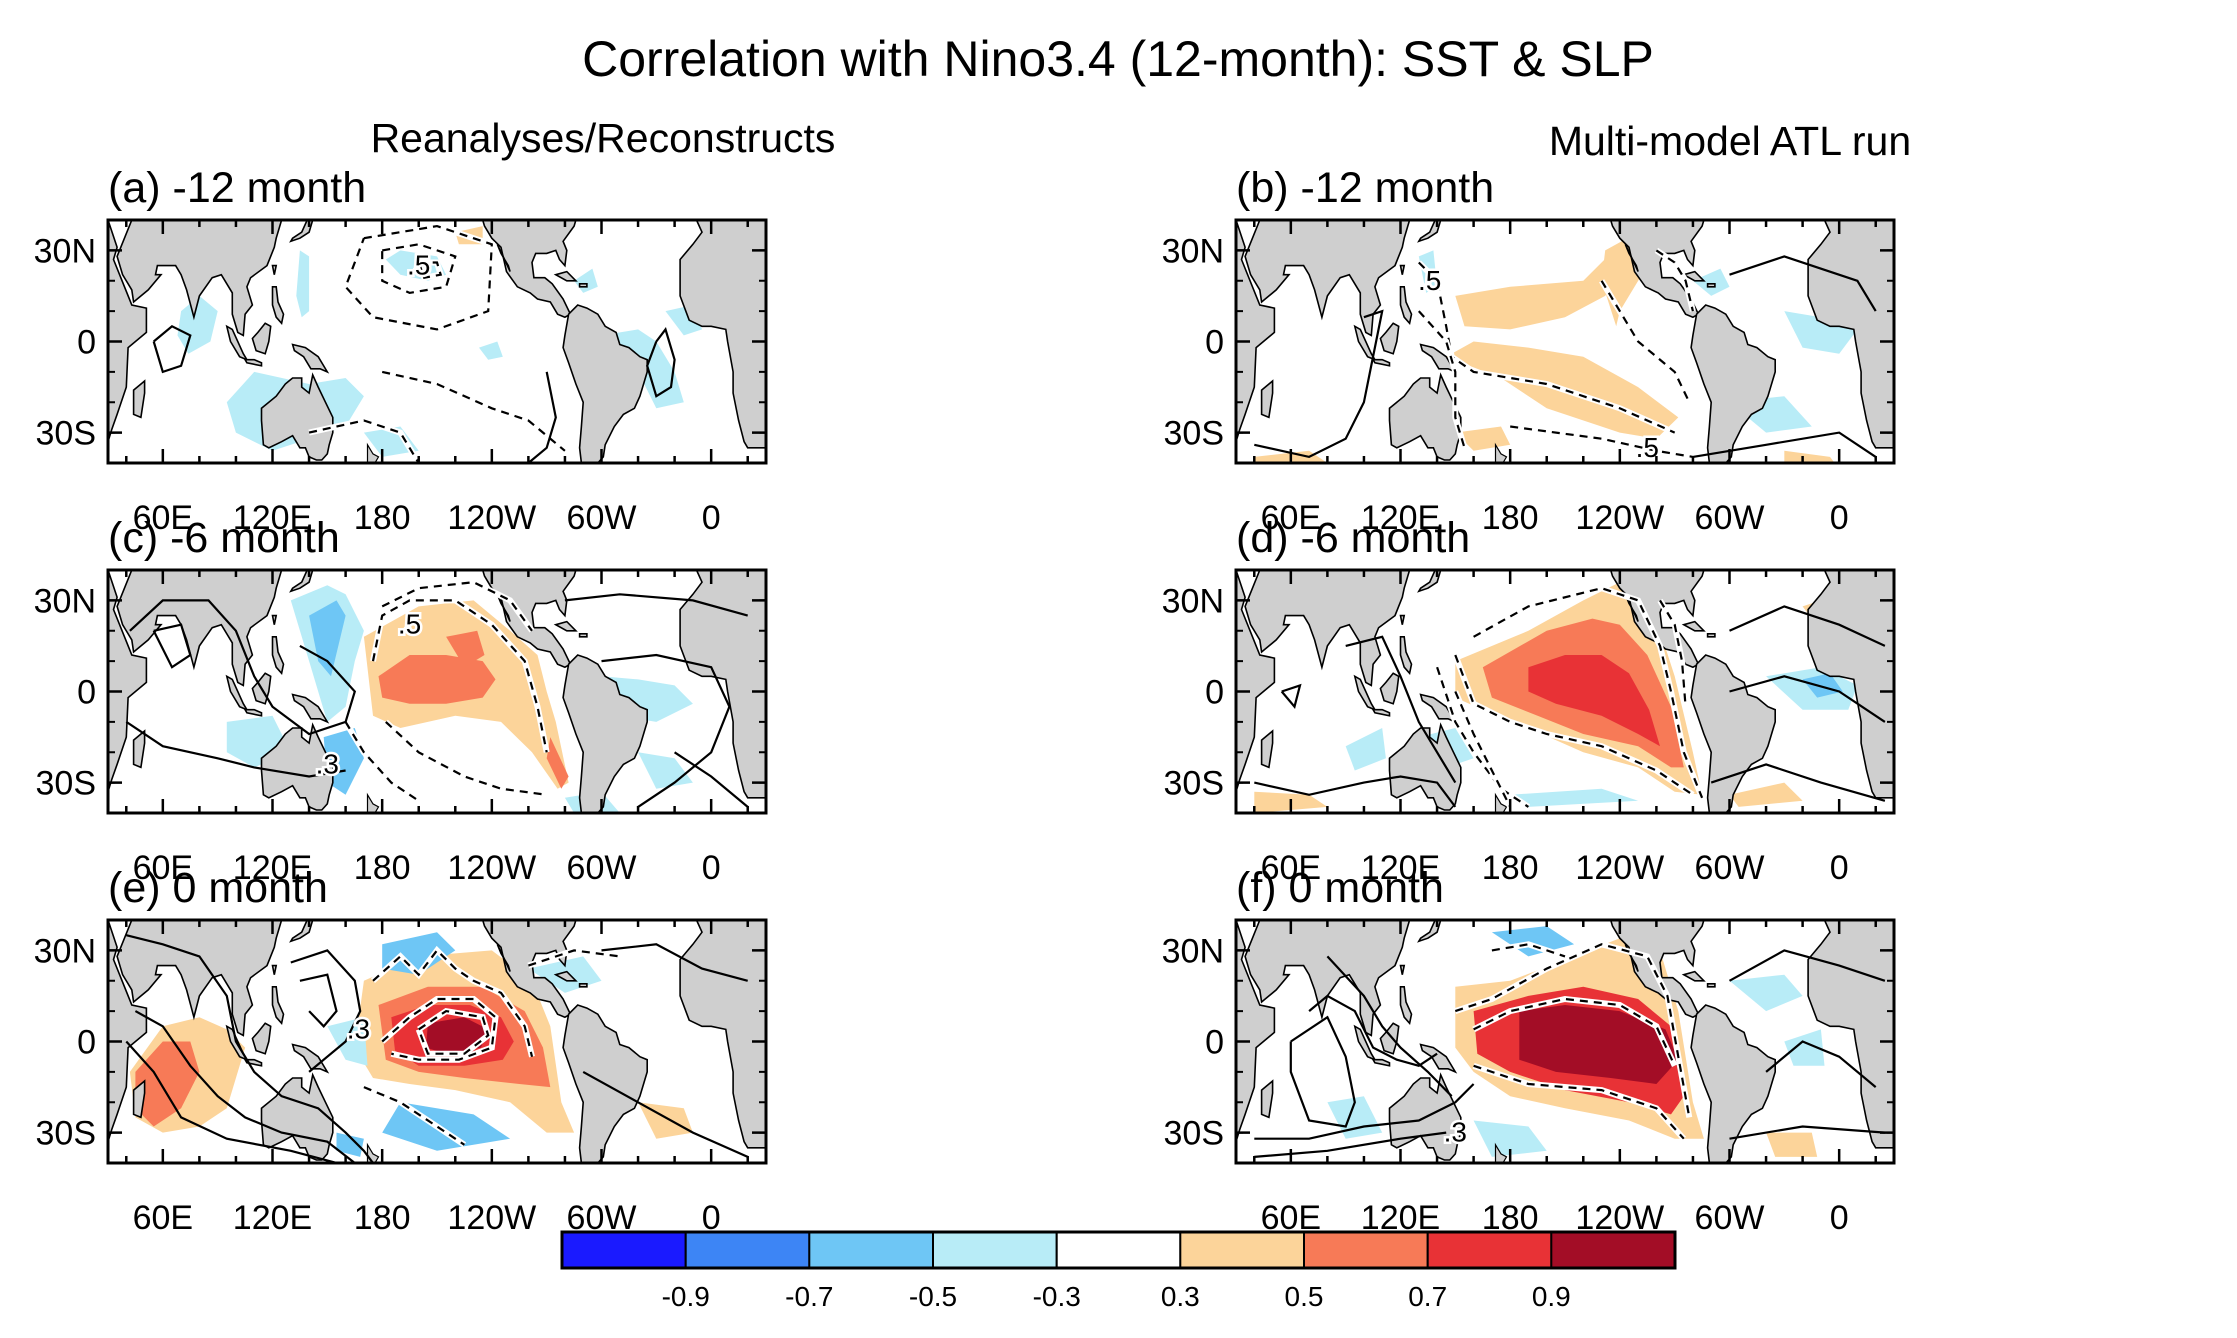 The width and height of the screenshot is (2237, 1338). Describe the element at coordinates (603, 138) in the screenshot. I see `column-title-left: Reanalyses/Reconstructs` at that location.